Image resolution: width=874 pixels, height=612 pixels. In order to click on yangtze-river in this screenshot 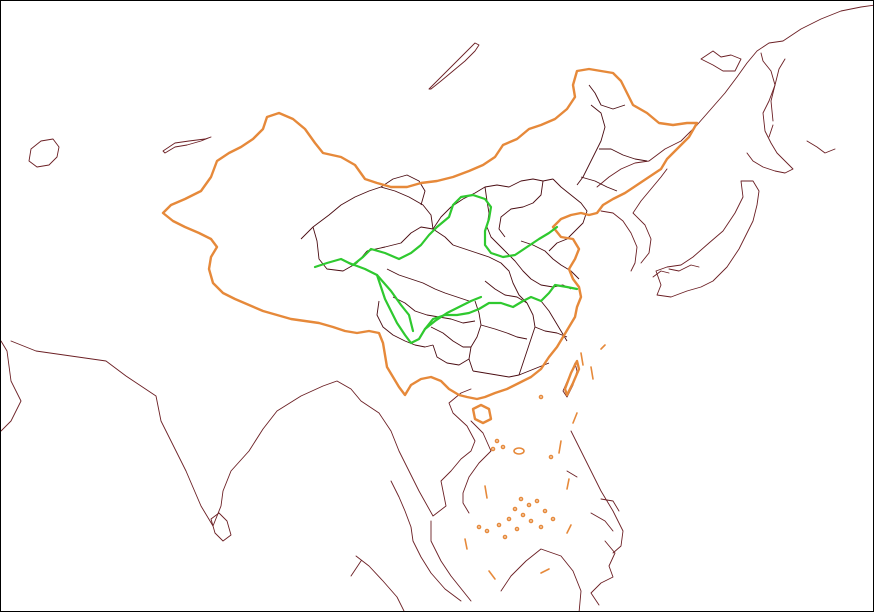, I will do `click(463, 303)`.